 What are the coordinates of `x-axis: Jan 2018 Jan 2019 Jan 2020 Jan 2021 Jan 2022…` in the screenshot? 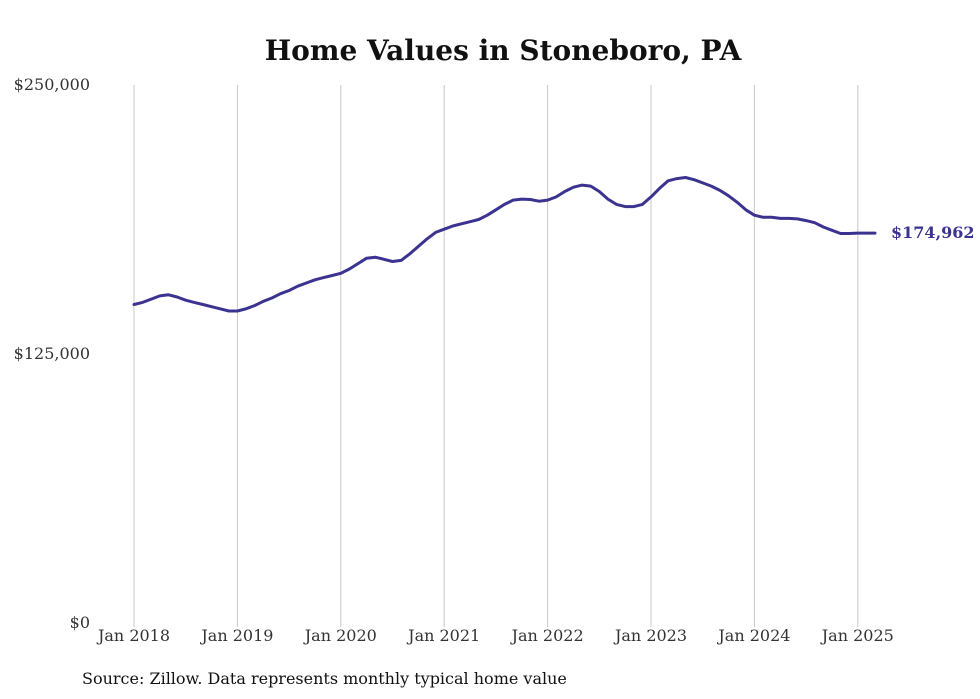 It's located at (495, 635).